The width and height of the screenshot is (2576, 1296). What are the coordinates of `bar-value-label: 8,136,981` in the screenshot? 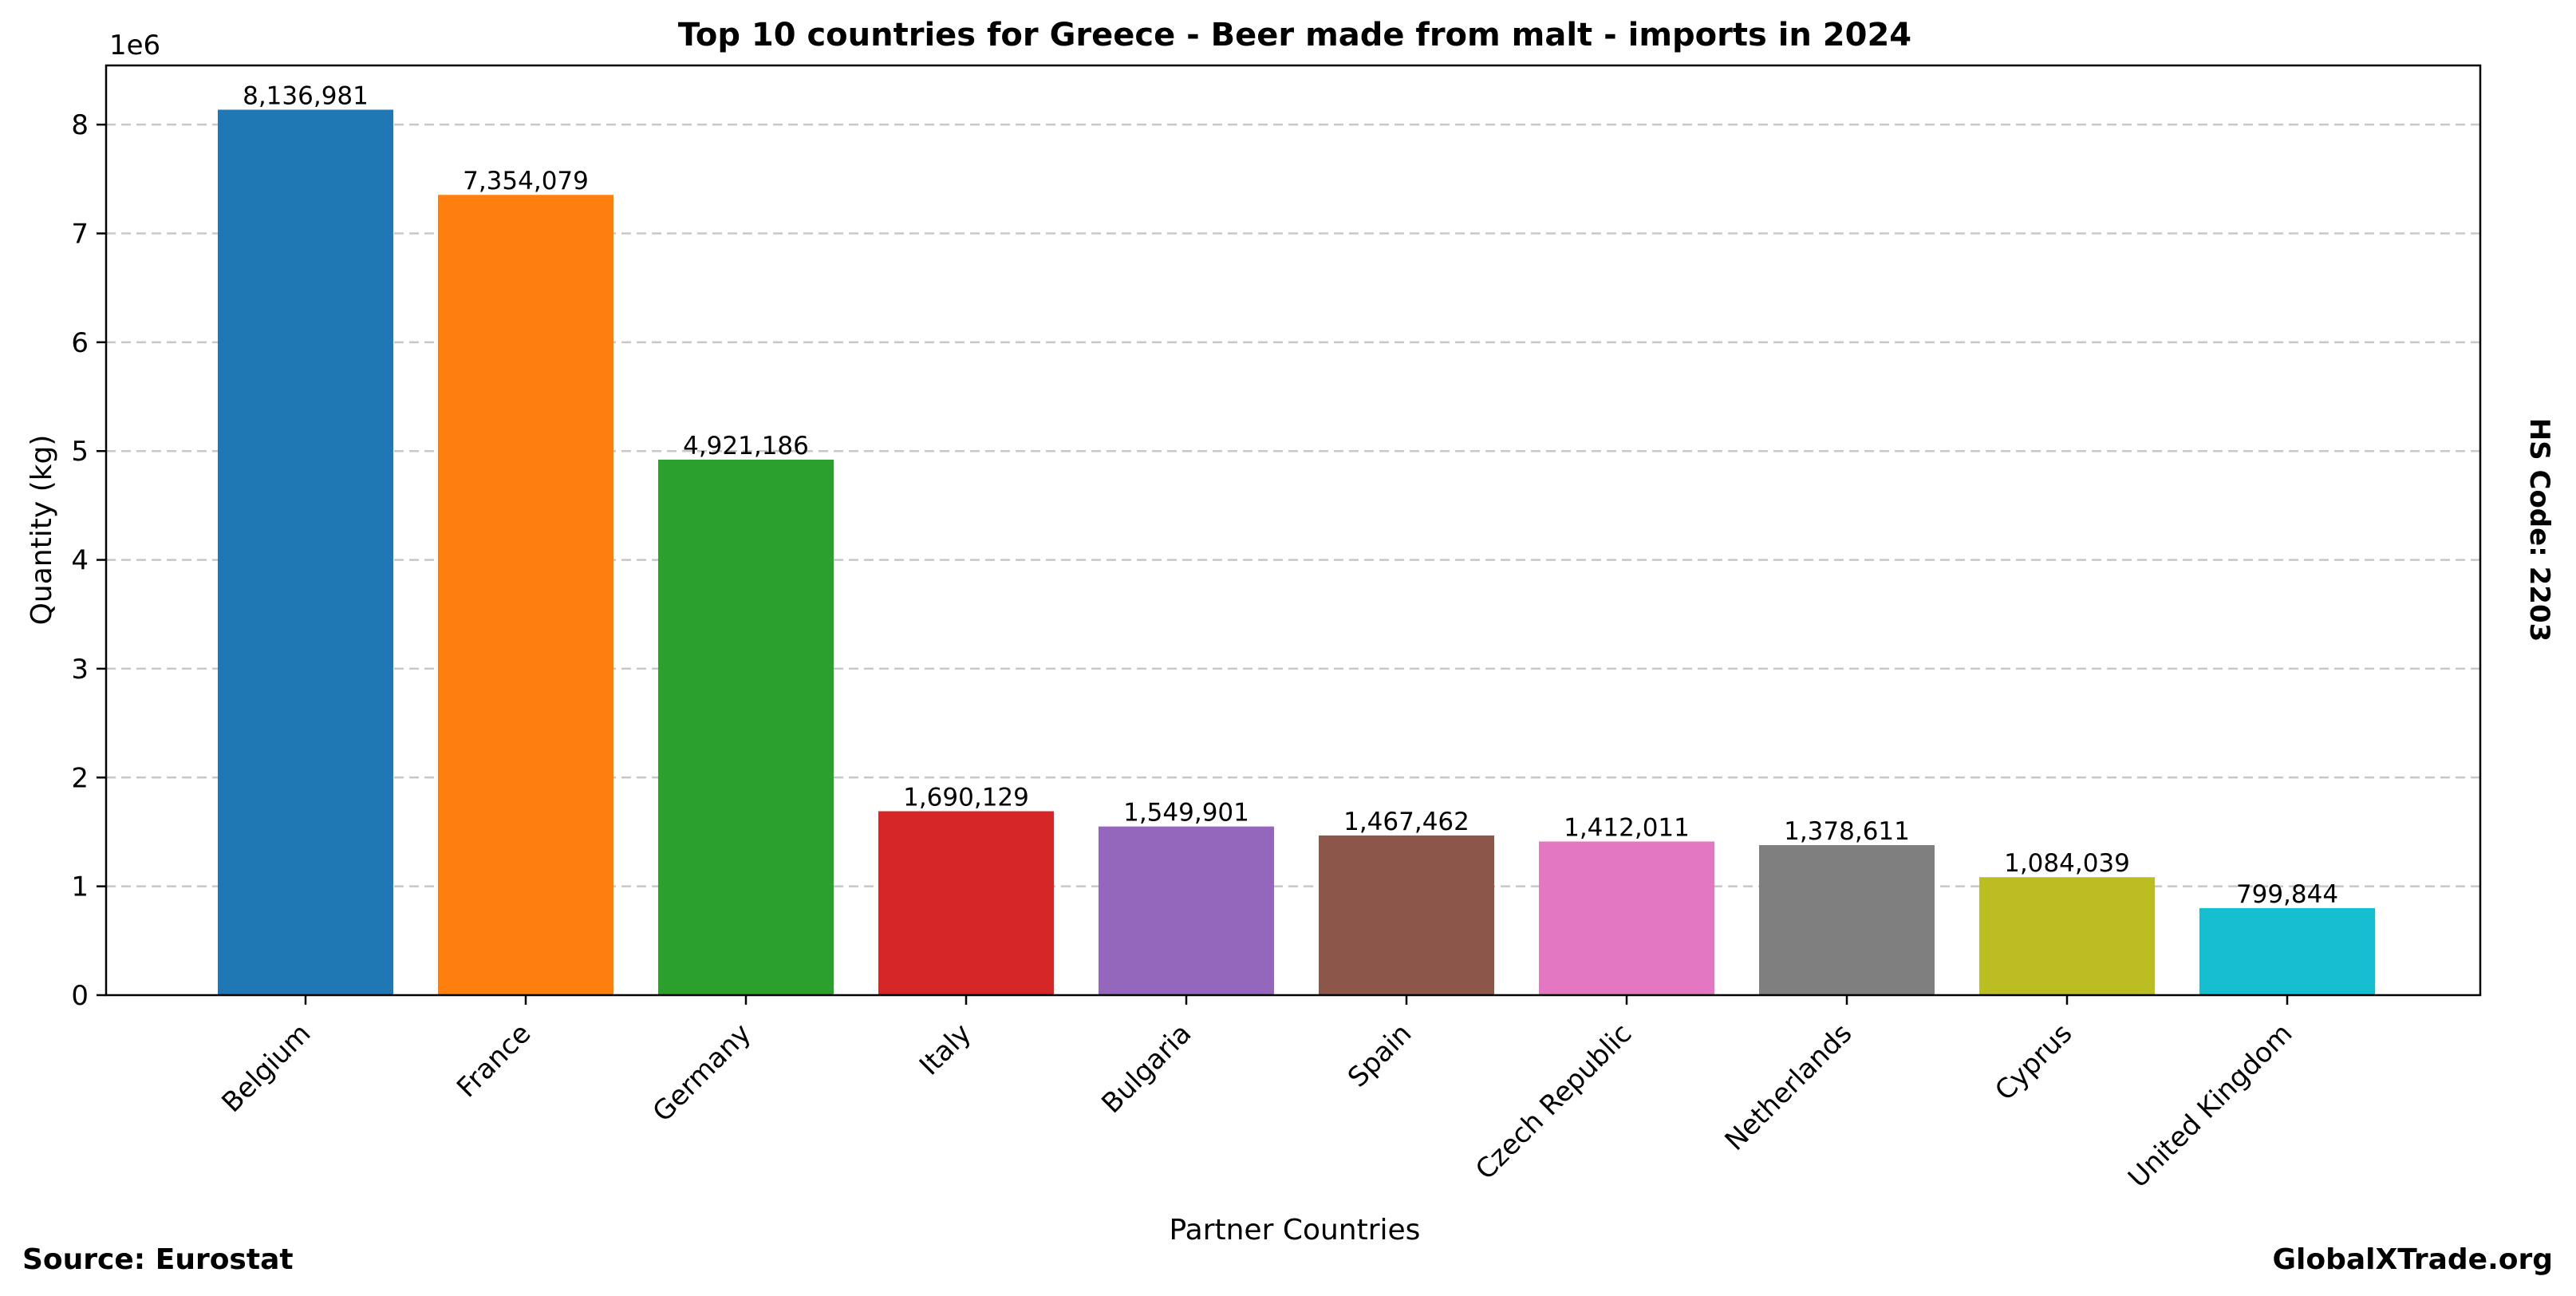 It's located at (306, 96).